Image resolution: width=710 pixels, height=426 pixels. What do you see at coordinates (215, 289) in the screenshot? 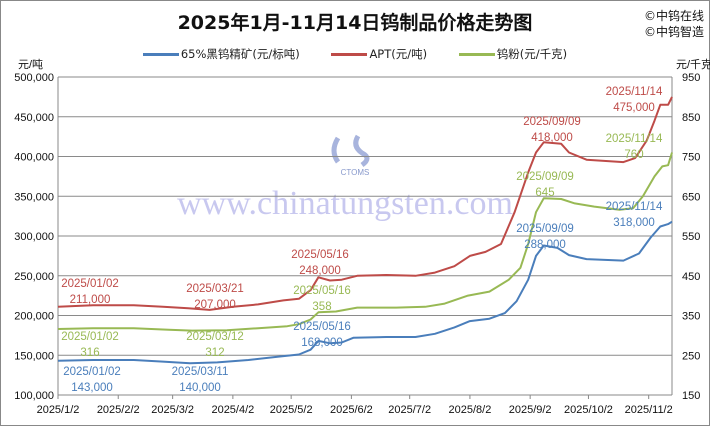
I see `data-label-date: 2025/03/21` at bounding box center [215, 289].